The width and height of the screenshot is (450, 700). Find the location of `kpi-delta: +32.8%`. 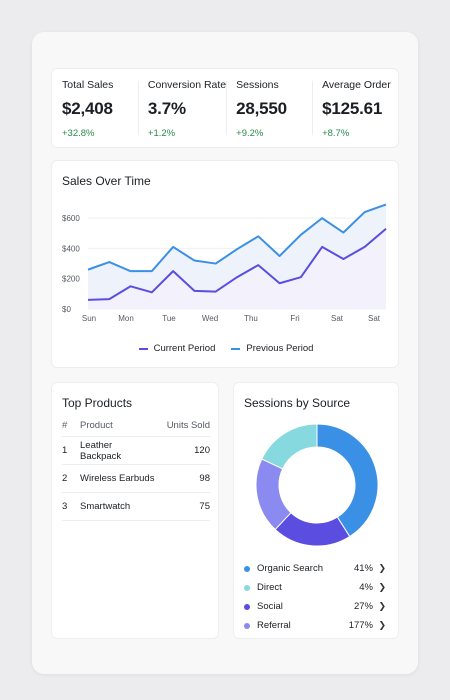

kpi-delta: +32.8% is located at coordinates (78, 133).